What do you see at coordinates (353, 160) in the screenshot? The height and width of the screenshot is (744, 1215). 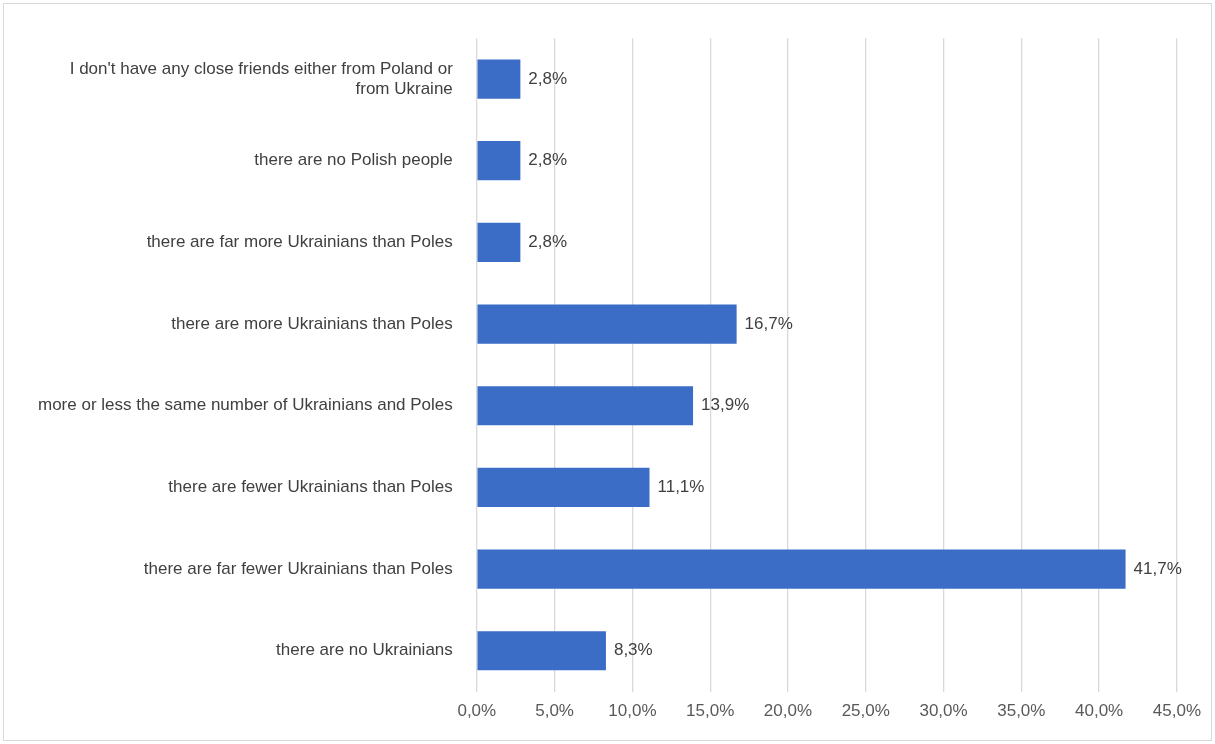 I see `y-tick-label: there are no Polish people` at bounding box center [353, 160].